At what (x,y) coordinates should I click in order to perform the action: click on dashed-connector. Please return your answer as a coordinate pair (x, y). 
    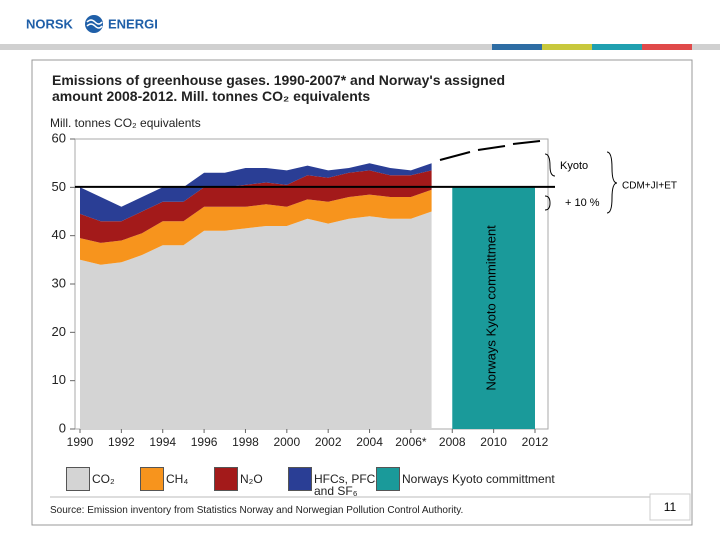
    Looking at the image, I should click on (490, 150).